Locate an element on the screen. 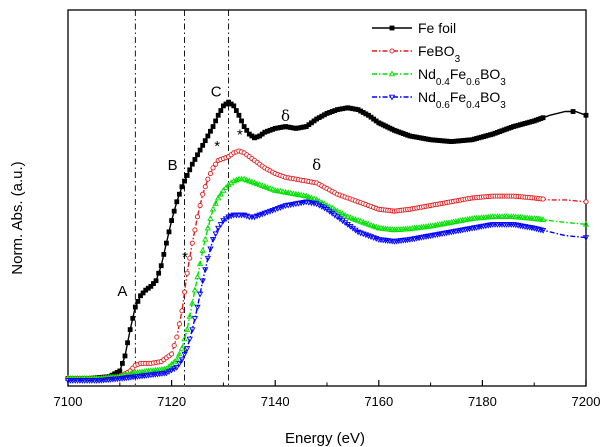  x-tick-label: 7140 is located at coordinates (275, 401).